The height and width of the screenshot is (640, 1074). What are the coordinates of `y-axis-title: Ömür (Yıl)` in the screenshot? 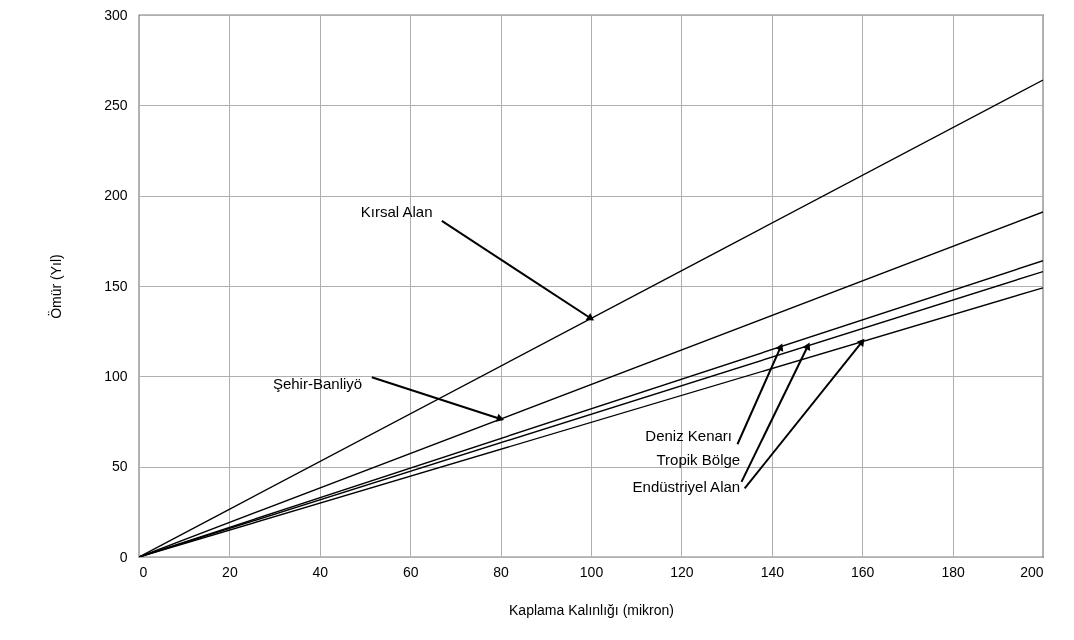 It's located at (56, 286).